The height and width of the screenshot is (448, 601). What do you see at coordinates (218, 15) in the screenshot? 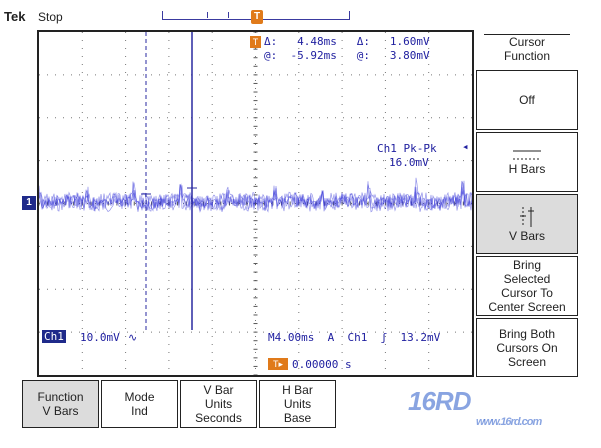
I see `record-view-window` at bounding box center [218, 15].